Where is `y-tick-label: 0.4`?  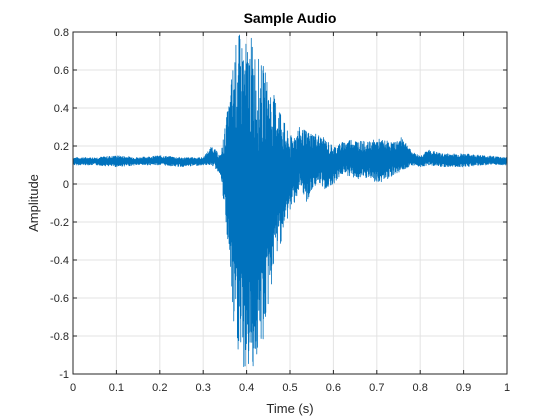
y-tick-label: 0.4 is located at coordinates (61, 109).